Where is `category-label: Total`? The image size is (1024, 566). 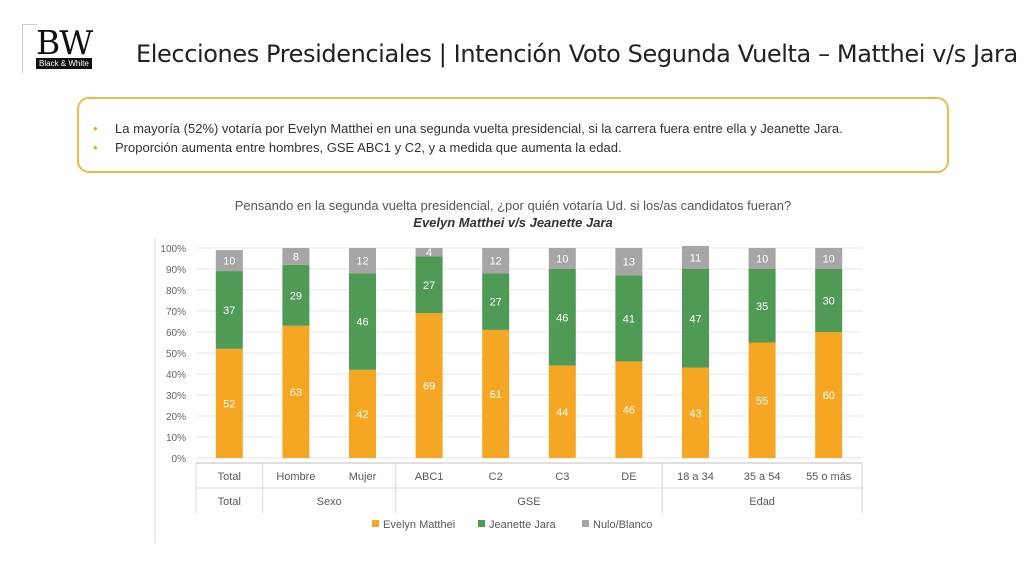
category-label: Total is located at coordinates (229, 477).